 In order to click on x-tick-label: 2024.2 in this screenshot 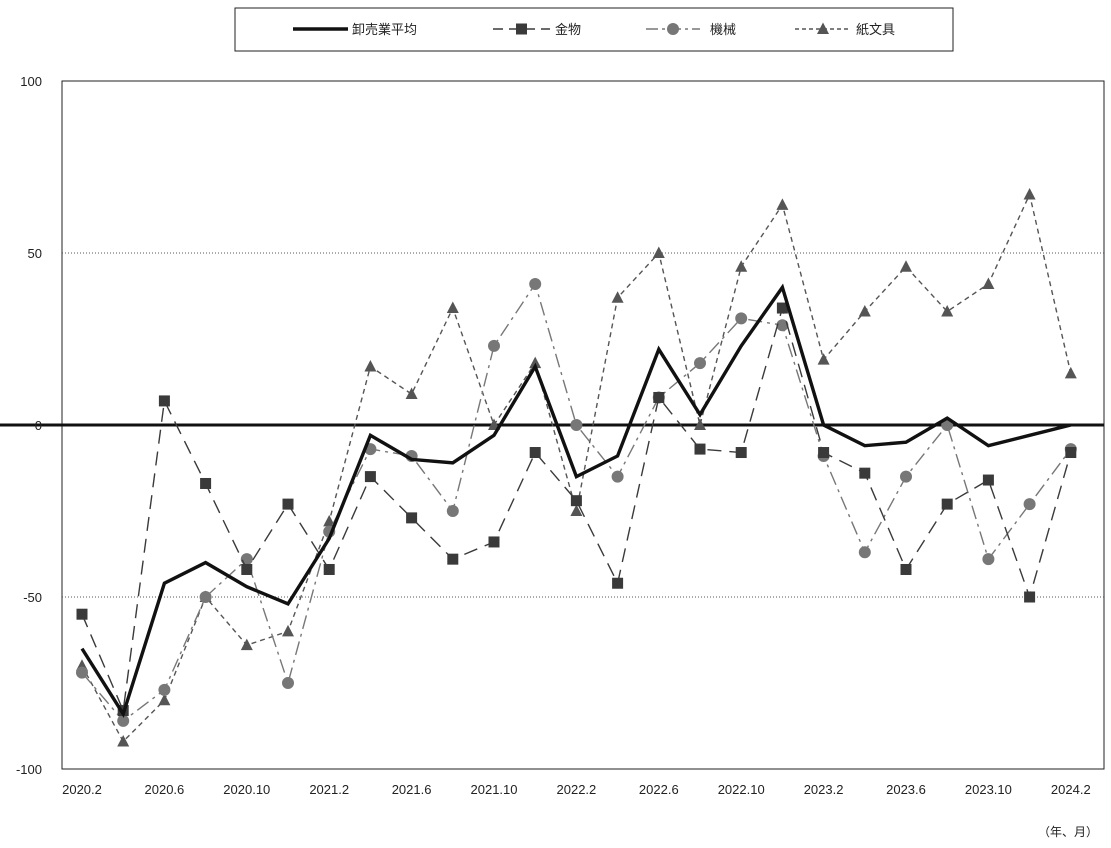, I will do `click(1071, 789)`.